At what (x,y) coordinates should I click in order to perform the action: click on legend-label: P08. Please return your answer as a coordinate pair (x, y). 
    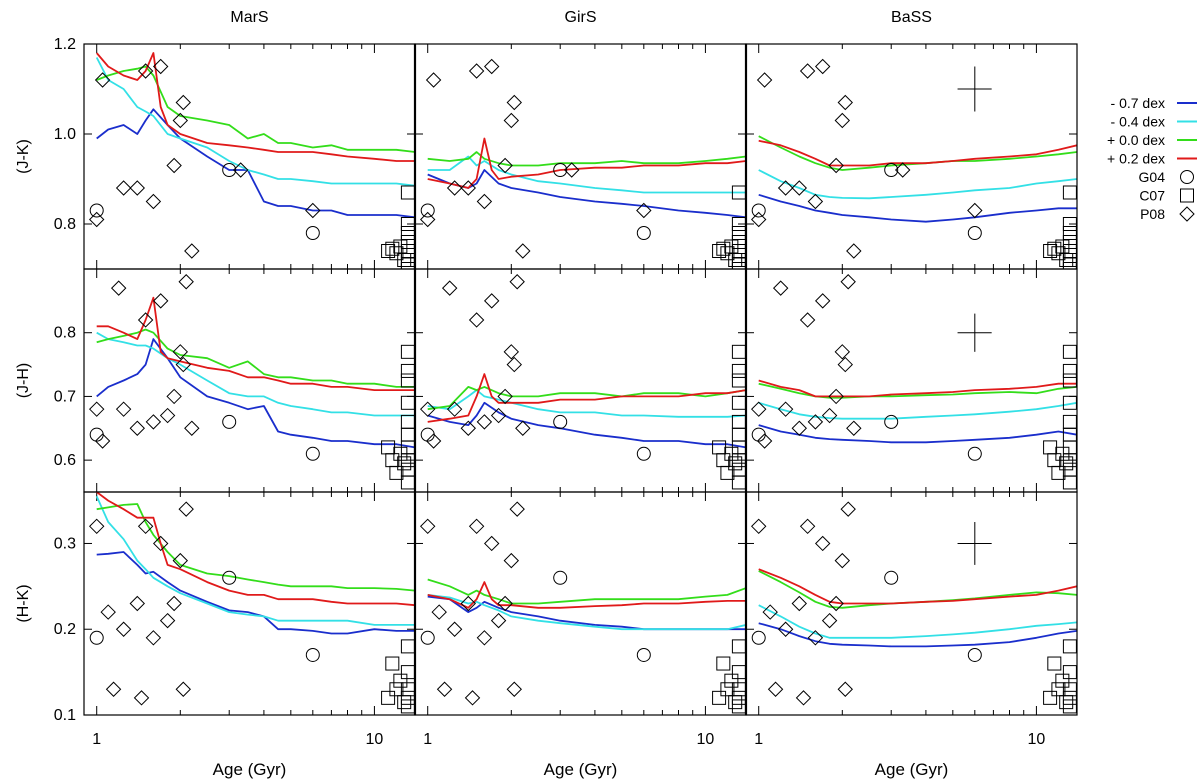
    Looking at the image, I should click on (1152, 214).